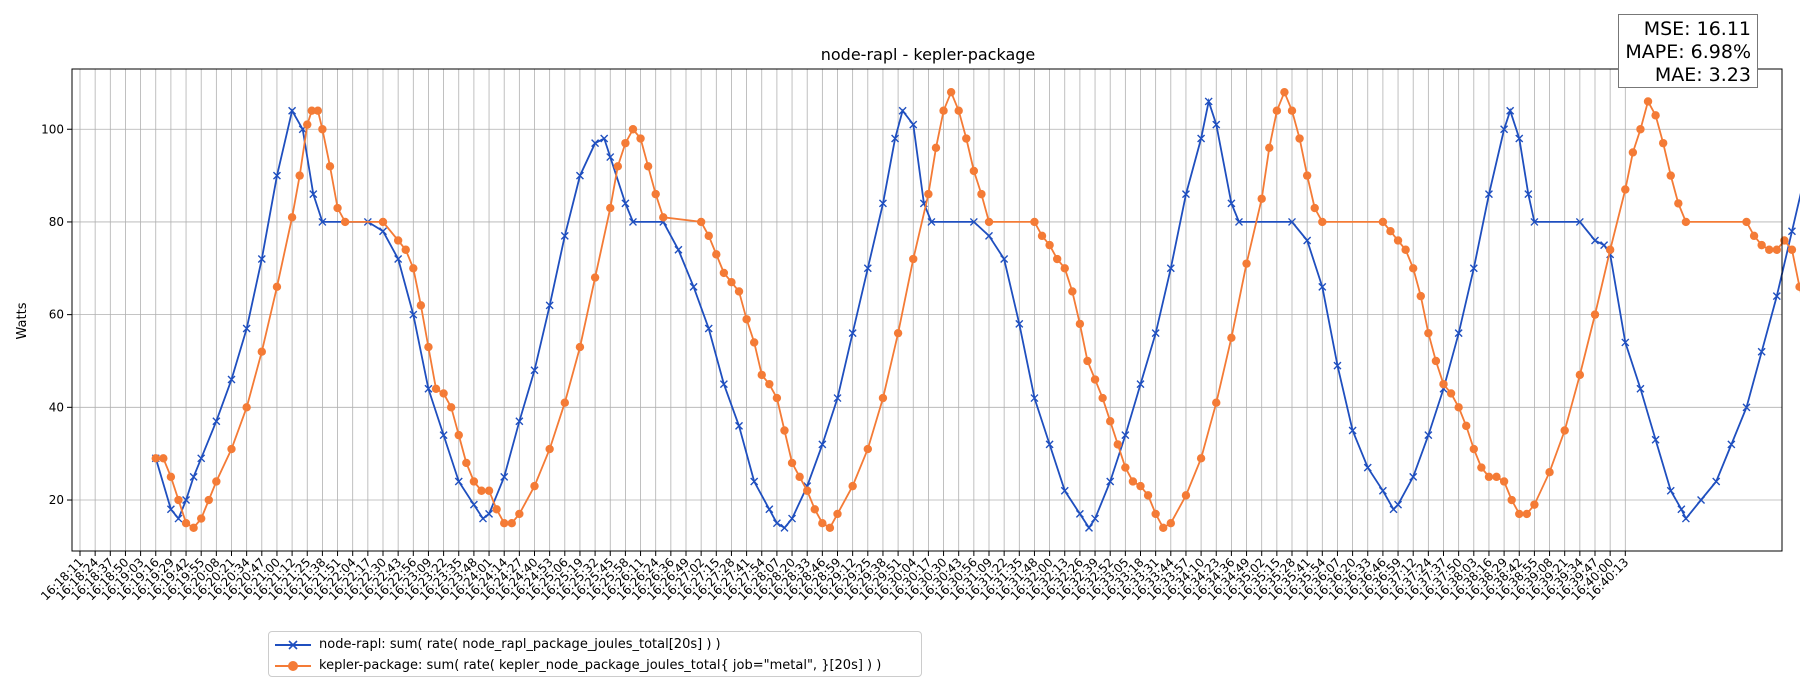 This screenshot has height=700, width=1800. I want to click on mae-text: MAE: 3.23, so click(1702, 75).